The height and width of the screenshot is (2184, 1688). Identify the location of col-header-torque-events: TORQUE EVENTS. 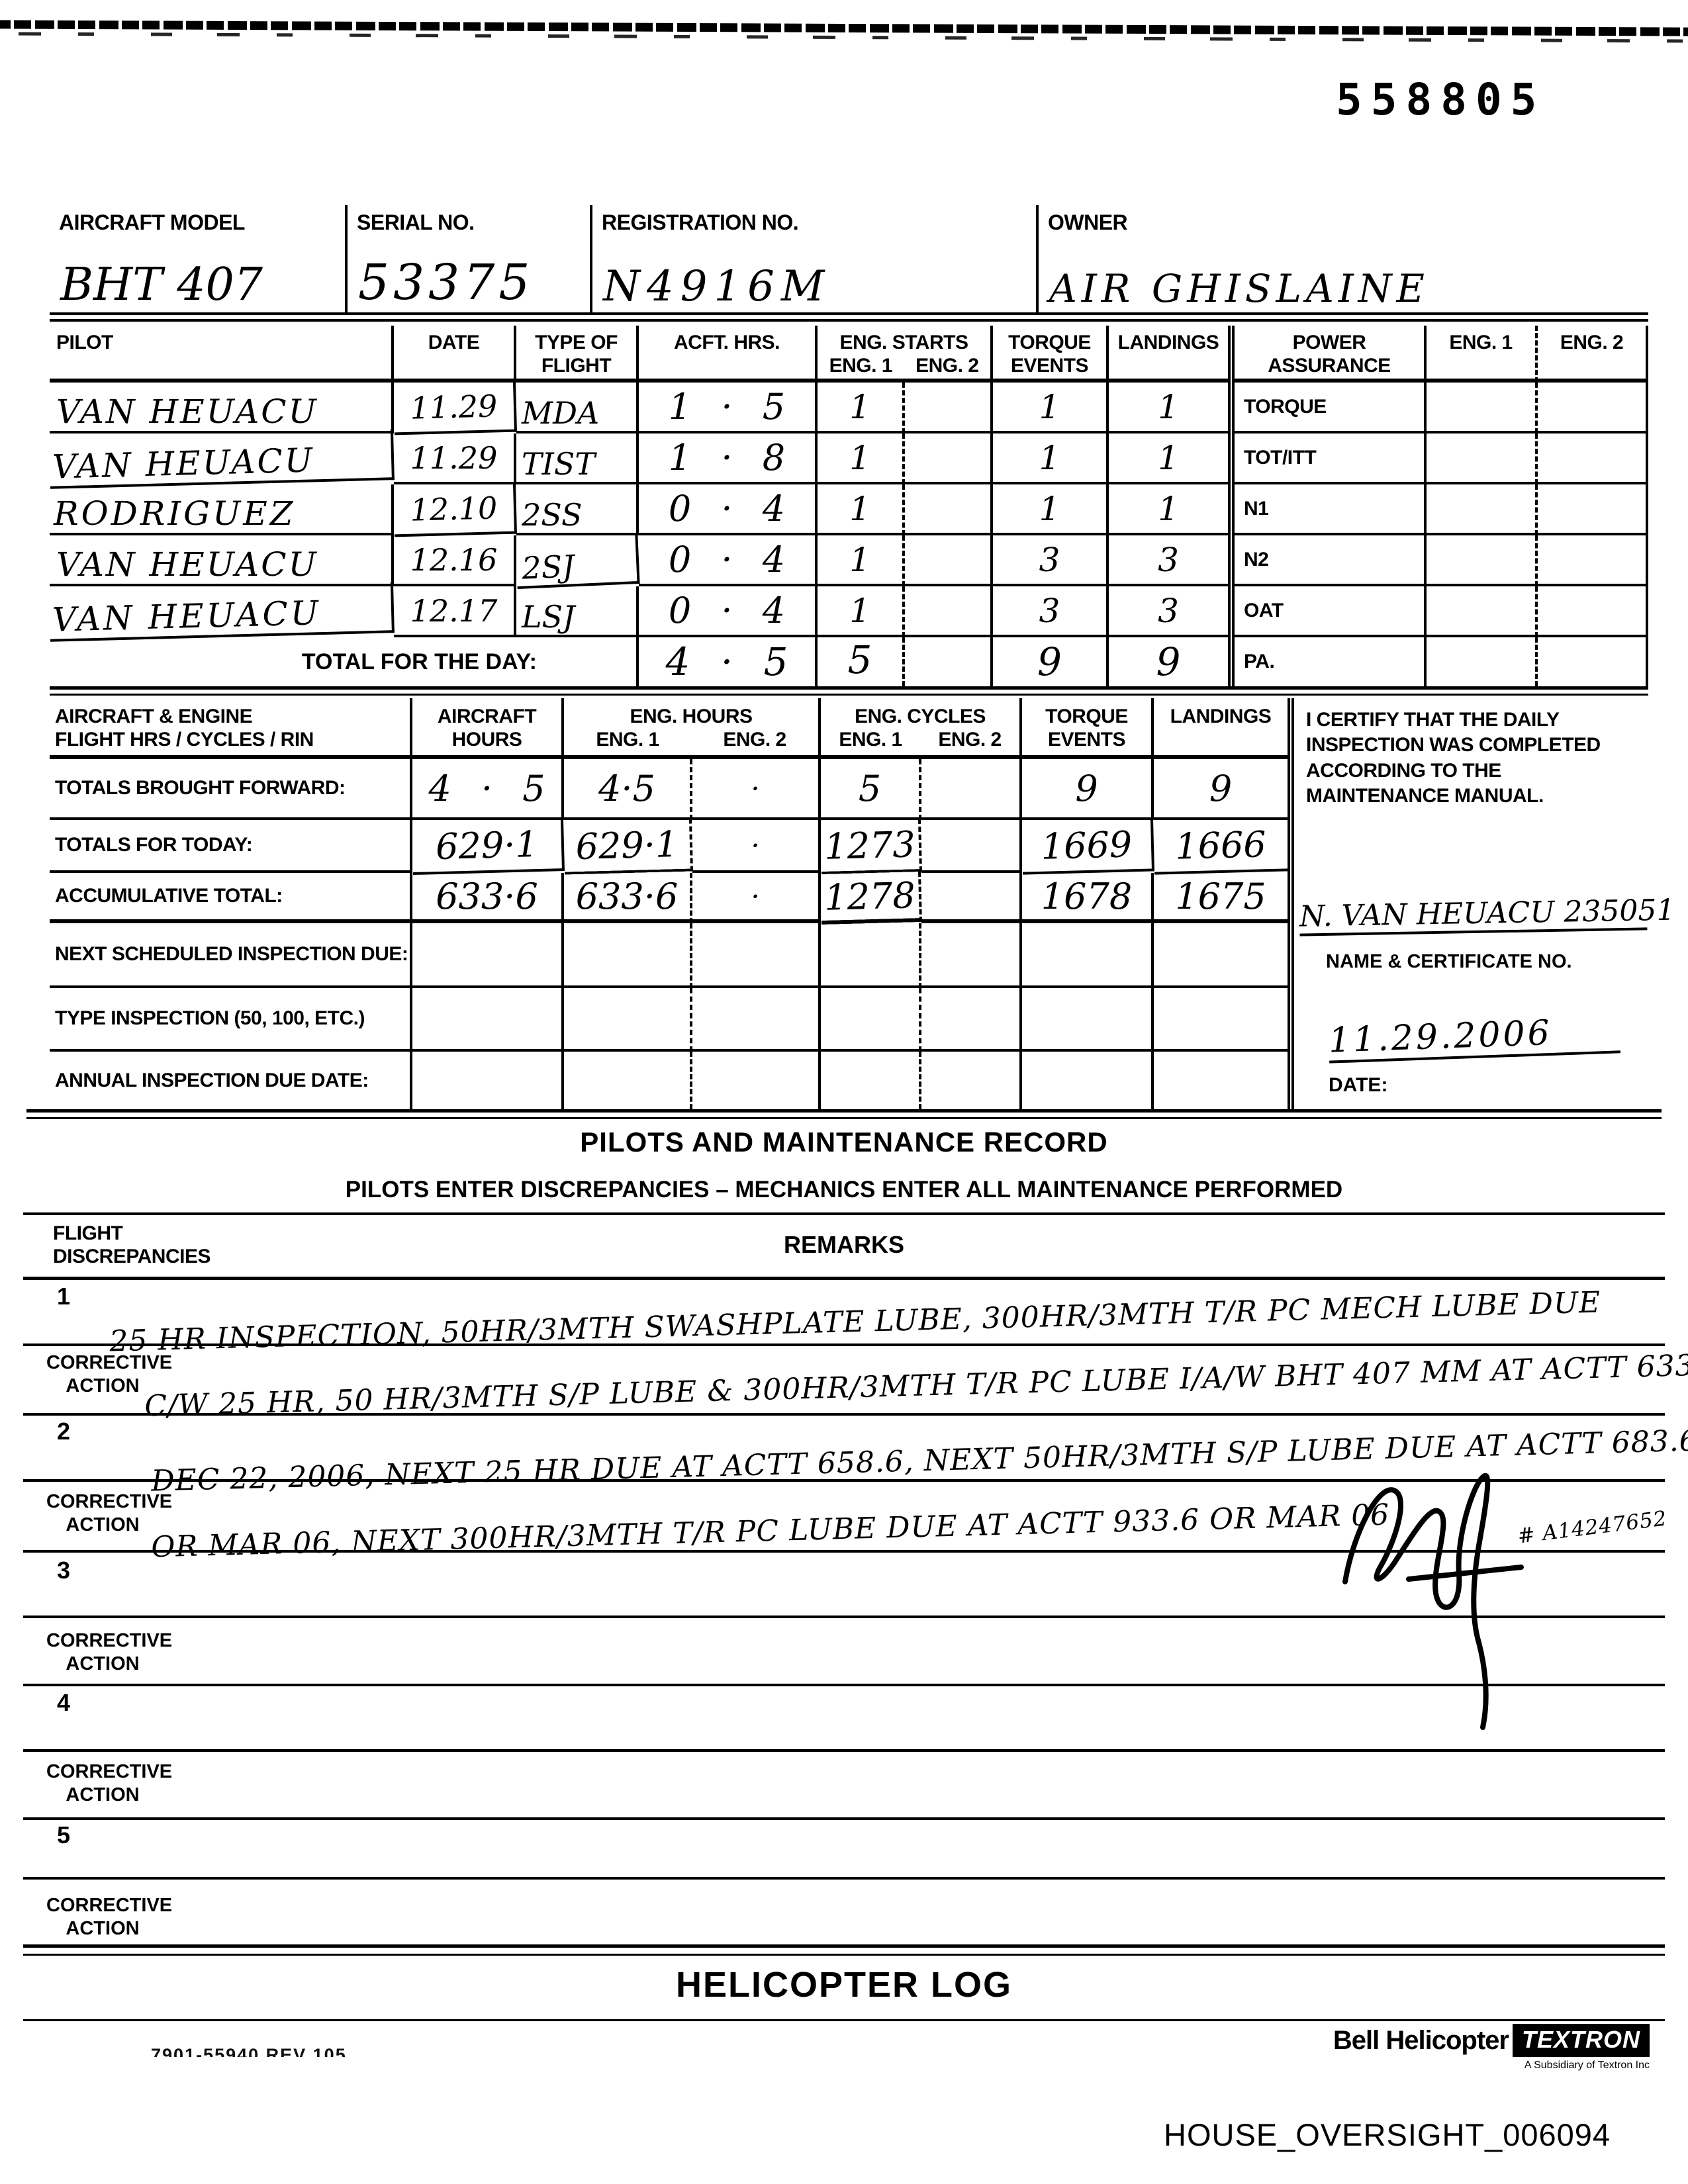
(1051, 355).